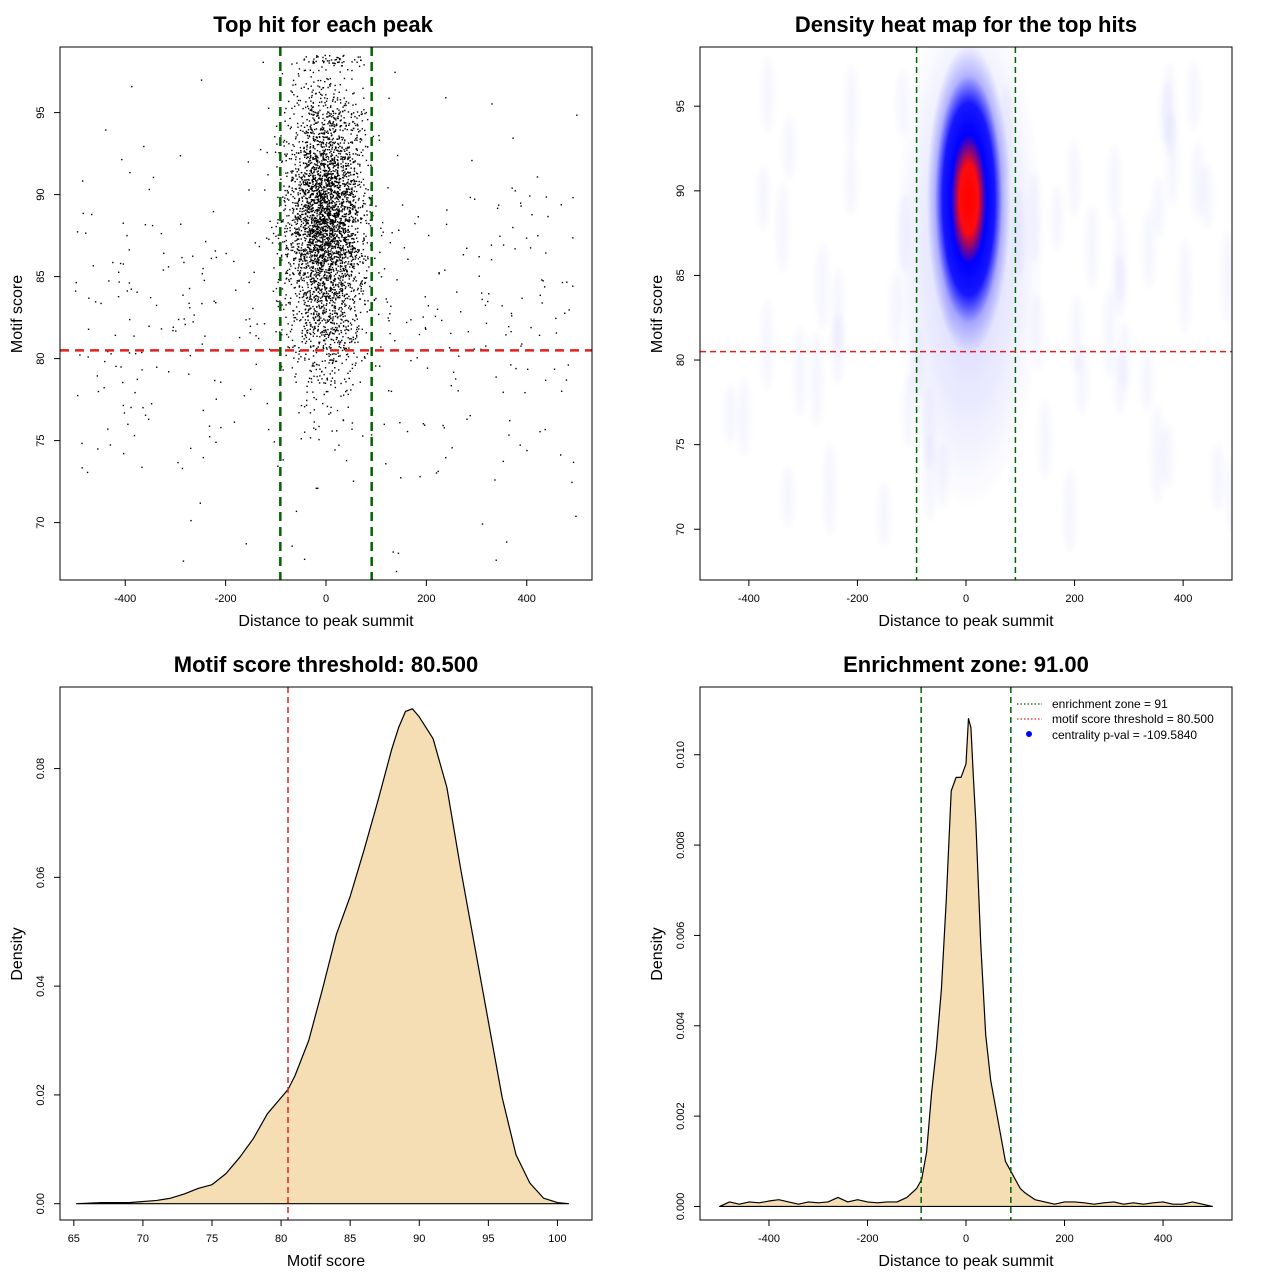 The height and width of the screenshot is (1280, 1280). Describe the element at coordinates (527, 599) in the screenshot. I see `x-tick-label: 400` at that location.